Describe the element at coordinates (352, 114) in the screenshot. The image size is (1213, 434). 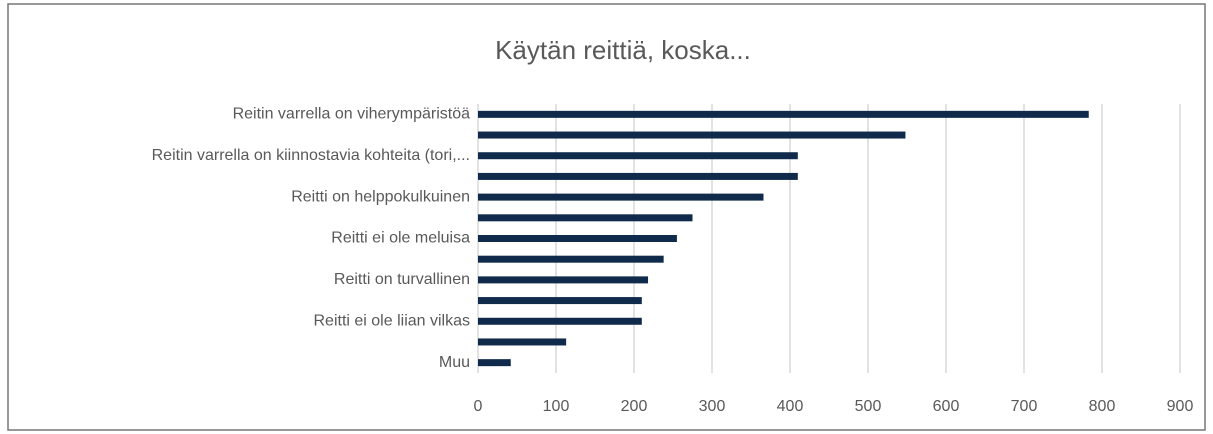
I see `y-tick-label: Reitin varrella on viherympäristöä` at that location.